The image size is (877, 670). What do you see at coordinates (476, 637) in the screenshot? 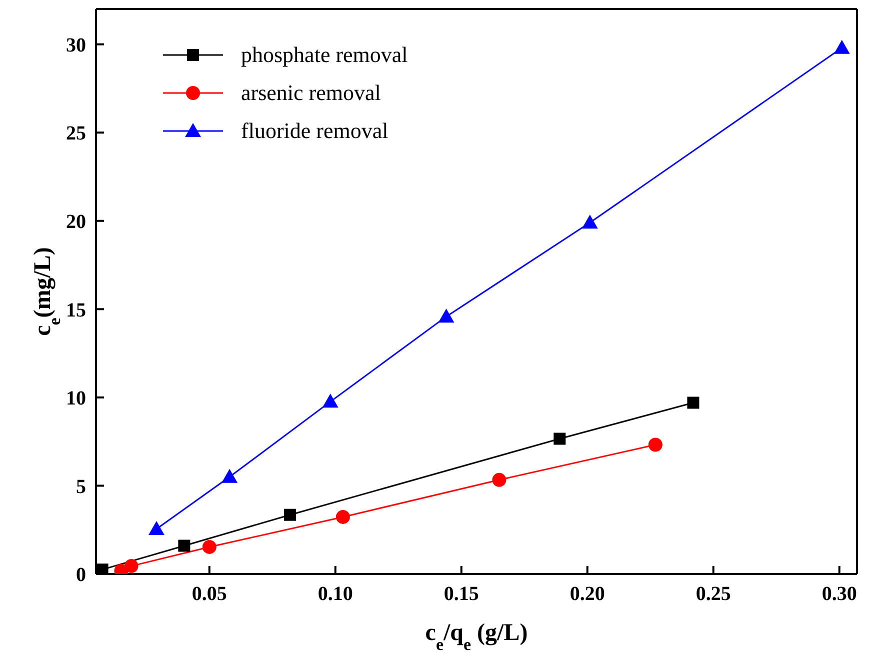
I see `x-axis-title: c$_{e}$/q$_{e}$ (g/L)` at bounding box center [476, 637].